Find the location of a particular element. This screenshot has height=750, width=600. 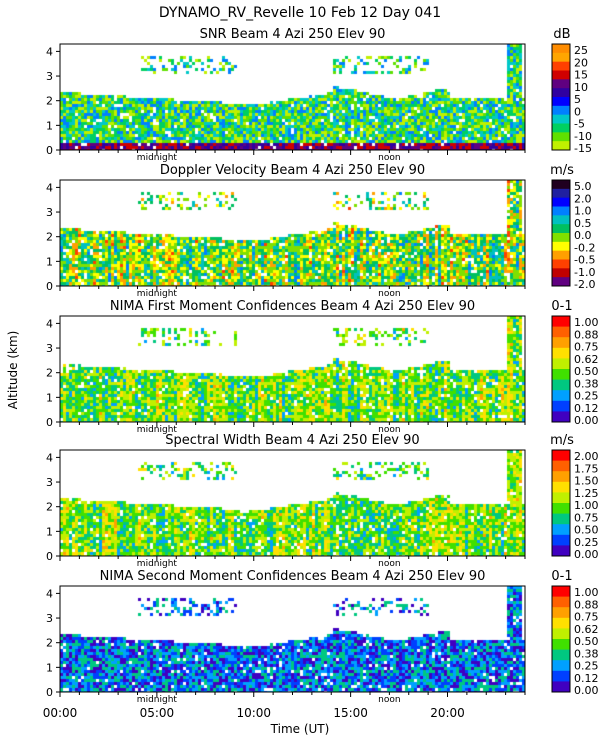

colorbar: 1.000.880.750.620.500.380.250.120.00 is located at coordinates (575, 371).